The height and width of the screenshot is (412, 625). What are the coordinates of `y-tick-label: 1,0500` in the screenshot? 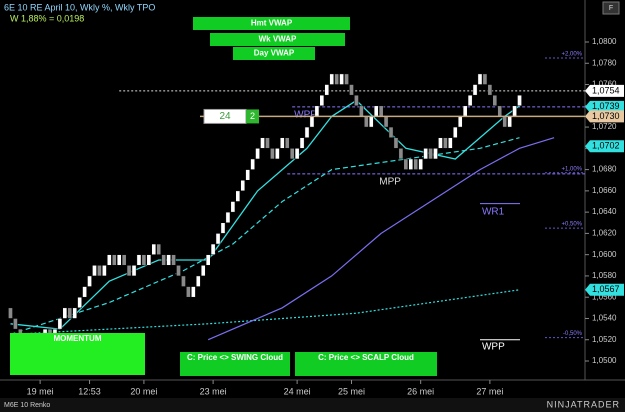 It's located at (604, 360).